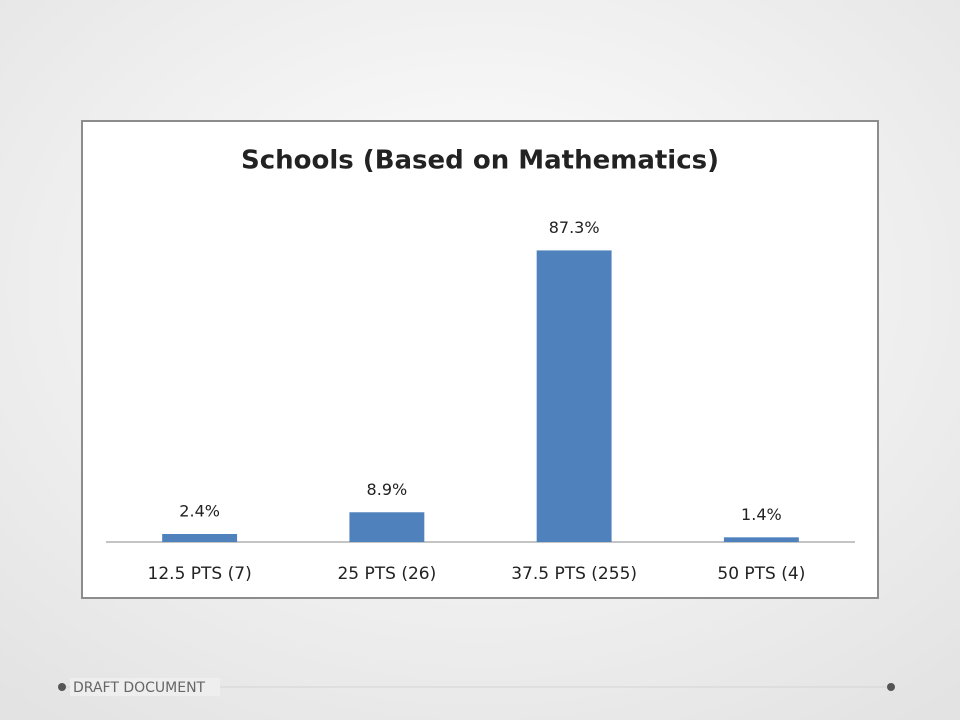 The image size is (960, 720). I want to click on x-tick-label: 37.5 PTS (255), so click(574, 574).